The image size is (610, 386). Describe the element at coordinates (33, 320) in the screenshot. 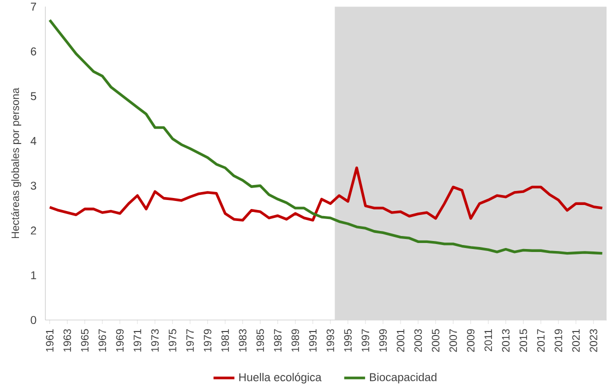

I see `y-tick-label: 0` at that location.